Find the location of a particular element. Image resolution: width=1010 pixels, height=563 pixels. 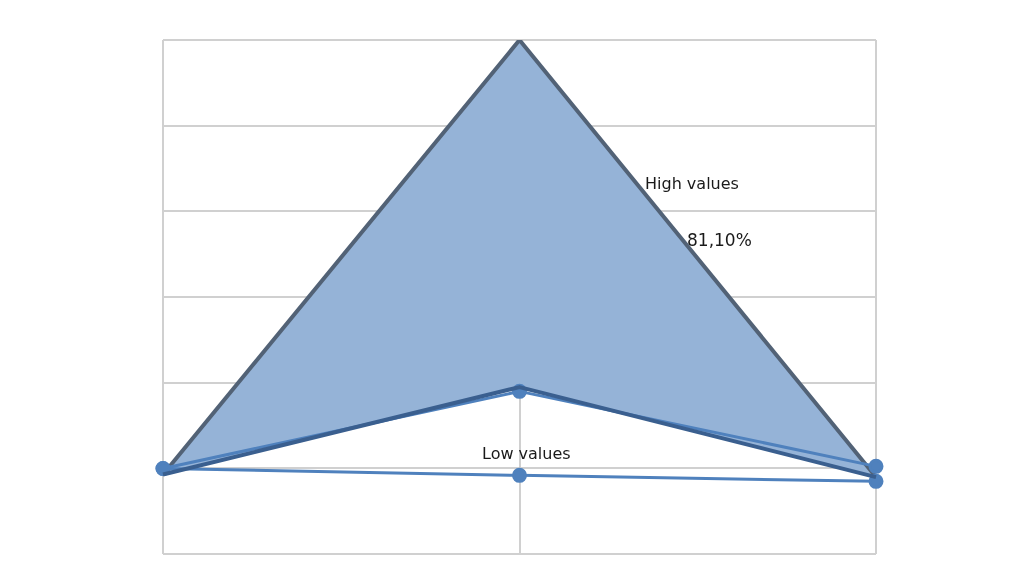

annotation: High values is located at coordinates (692, 184).